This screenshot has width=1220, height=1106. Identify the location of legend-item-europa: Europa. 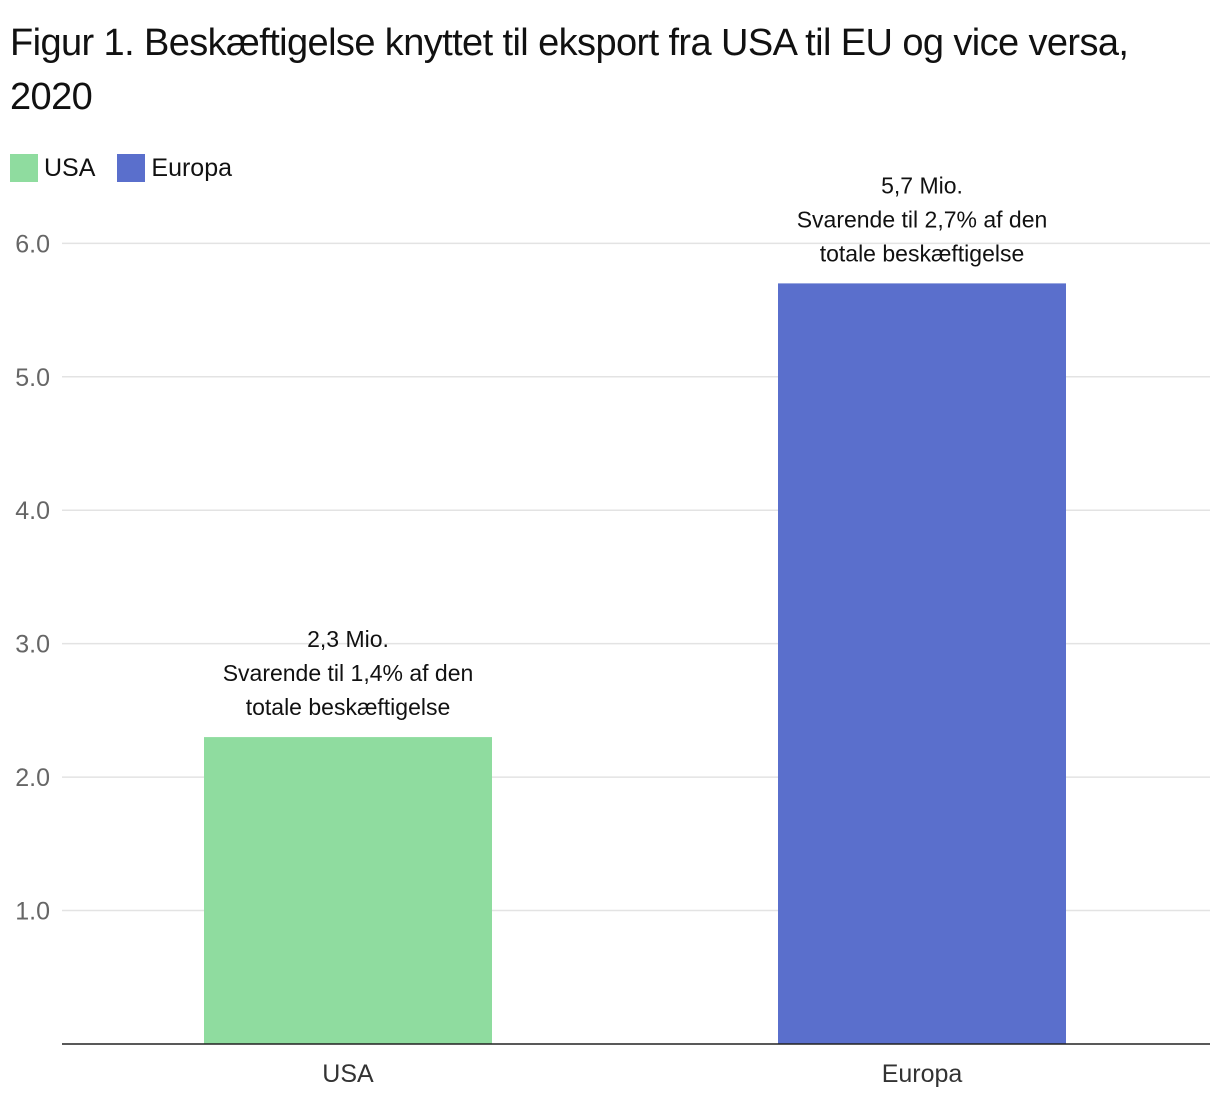
(174, 168).